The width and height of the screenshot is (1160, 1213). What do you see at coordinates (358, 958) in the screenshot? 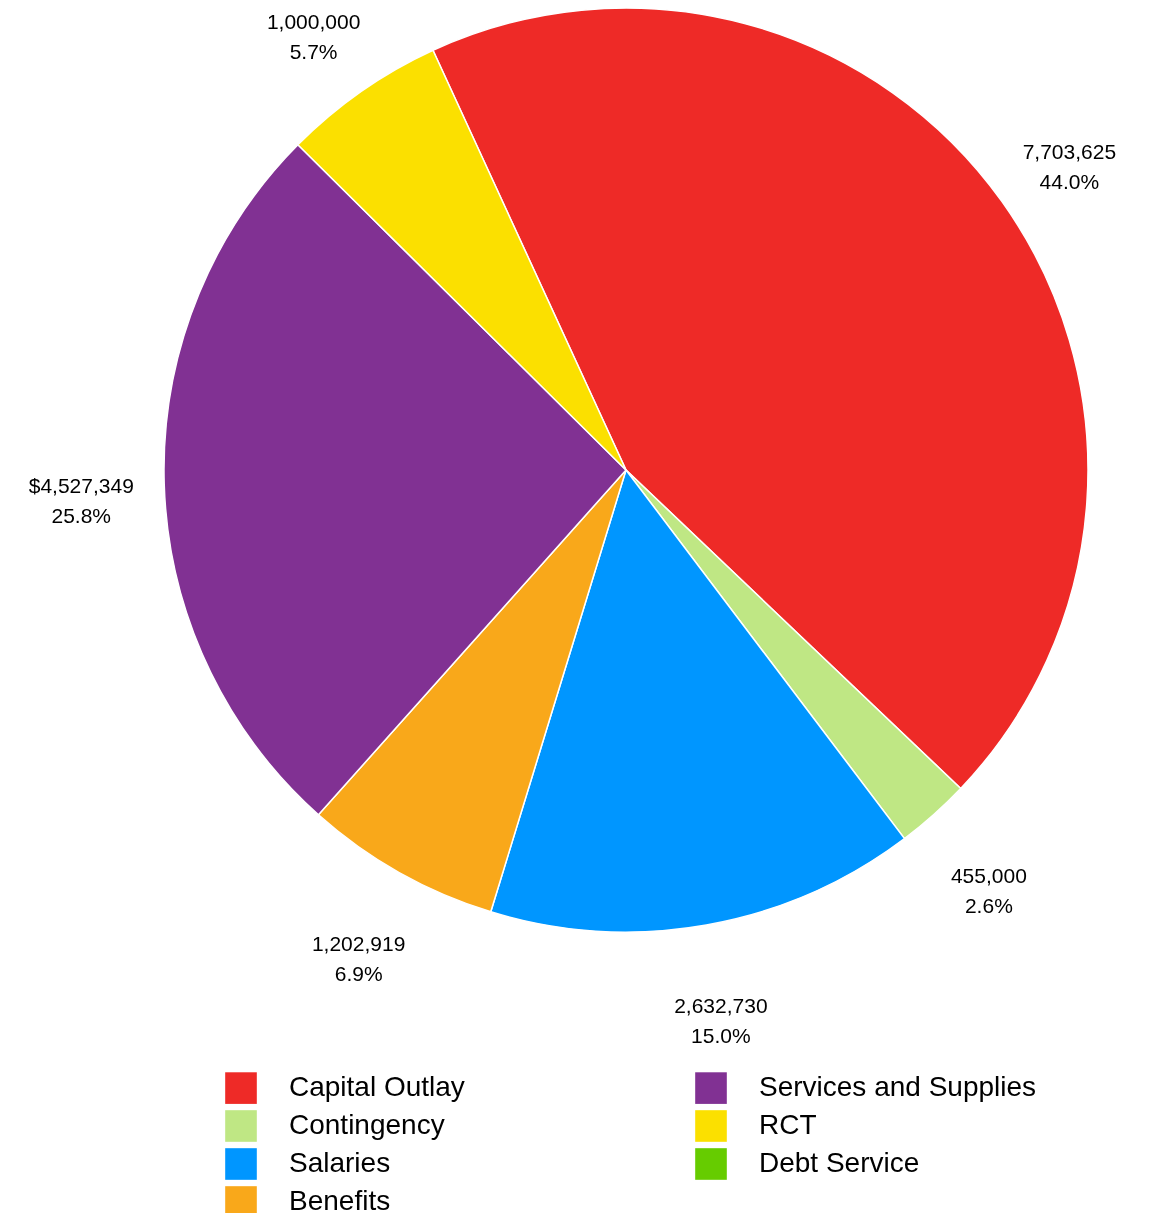
I see `data-label: 1,202,919 6.9%` at bounding box center [358, 958].